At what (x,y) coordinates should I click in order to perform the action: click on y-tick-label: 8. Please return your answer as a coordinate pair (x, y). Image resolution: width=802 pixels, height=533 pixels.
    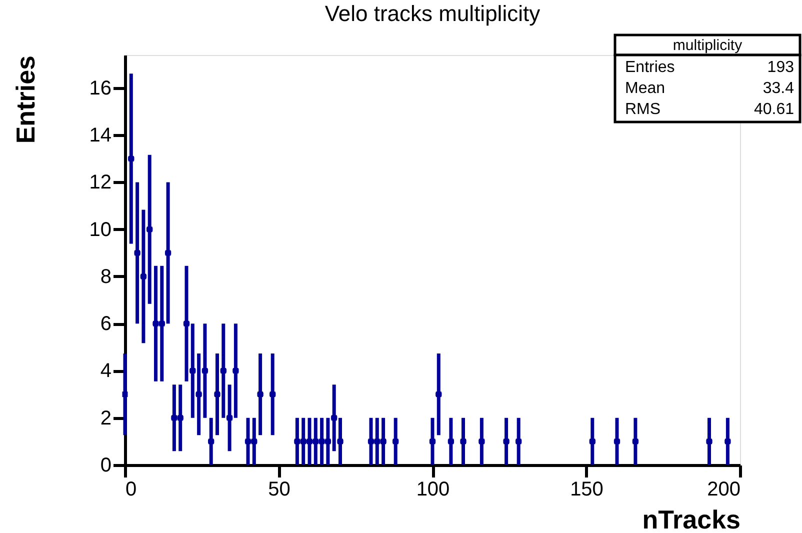
    Looking at the image, I should click on (106, 277).